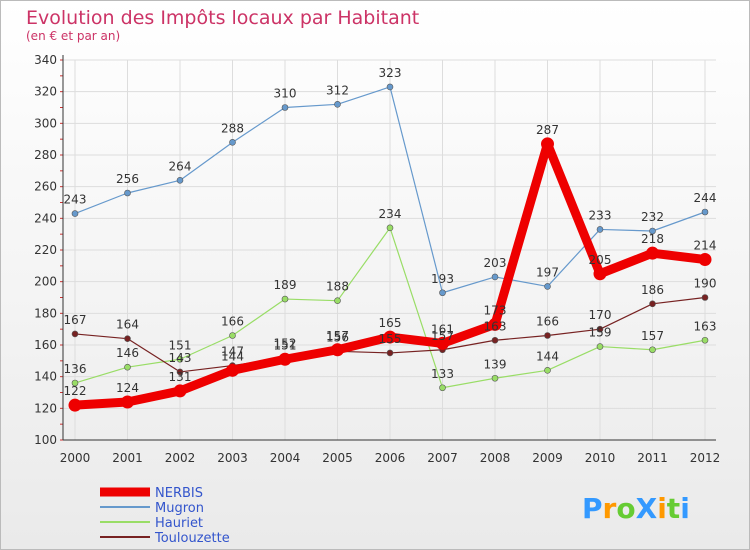 The height and width of the screenshot is (550, 750). I want to click on data-label: 264, so click(180, 166).